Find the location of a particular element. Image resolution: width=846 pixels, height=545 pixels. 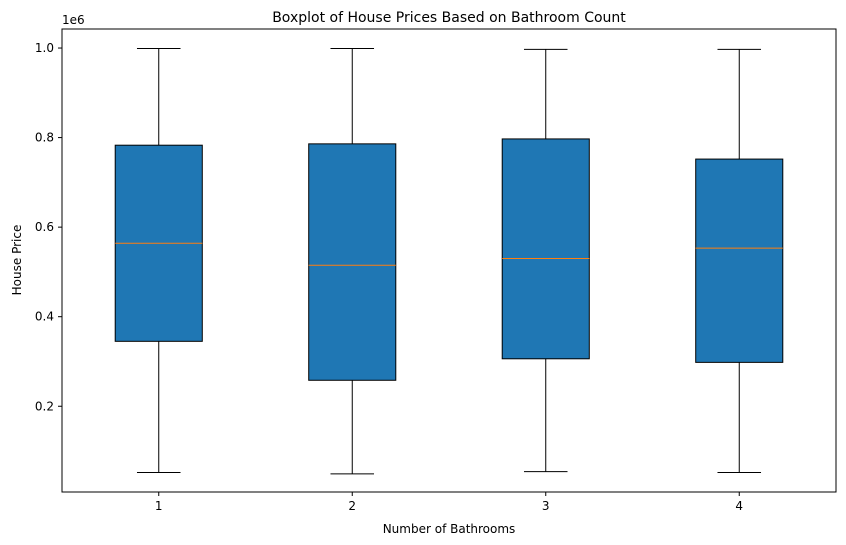

y-axis: 0.2 0.4 0.6 0.8 1.0 is located at coordinates (48, 227).